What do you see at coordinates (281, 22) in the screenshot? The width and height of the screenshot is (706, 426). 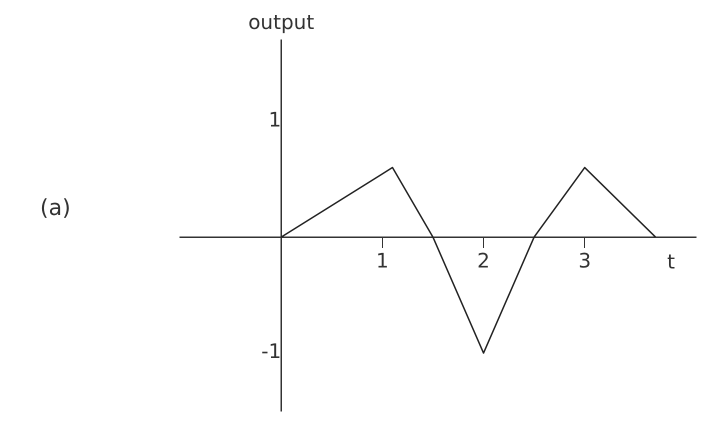 I see `y-axis-title: output` at bounding box center [281, 22].